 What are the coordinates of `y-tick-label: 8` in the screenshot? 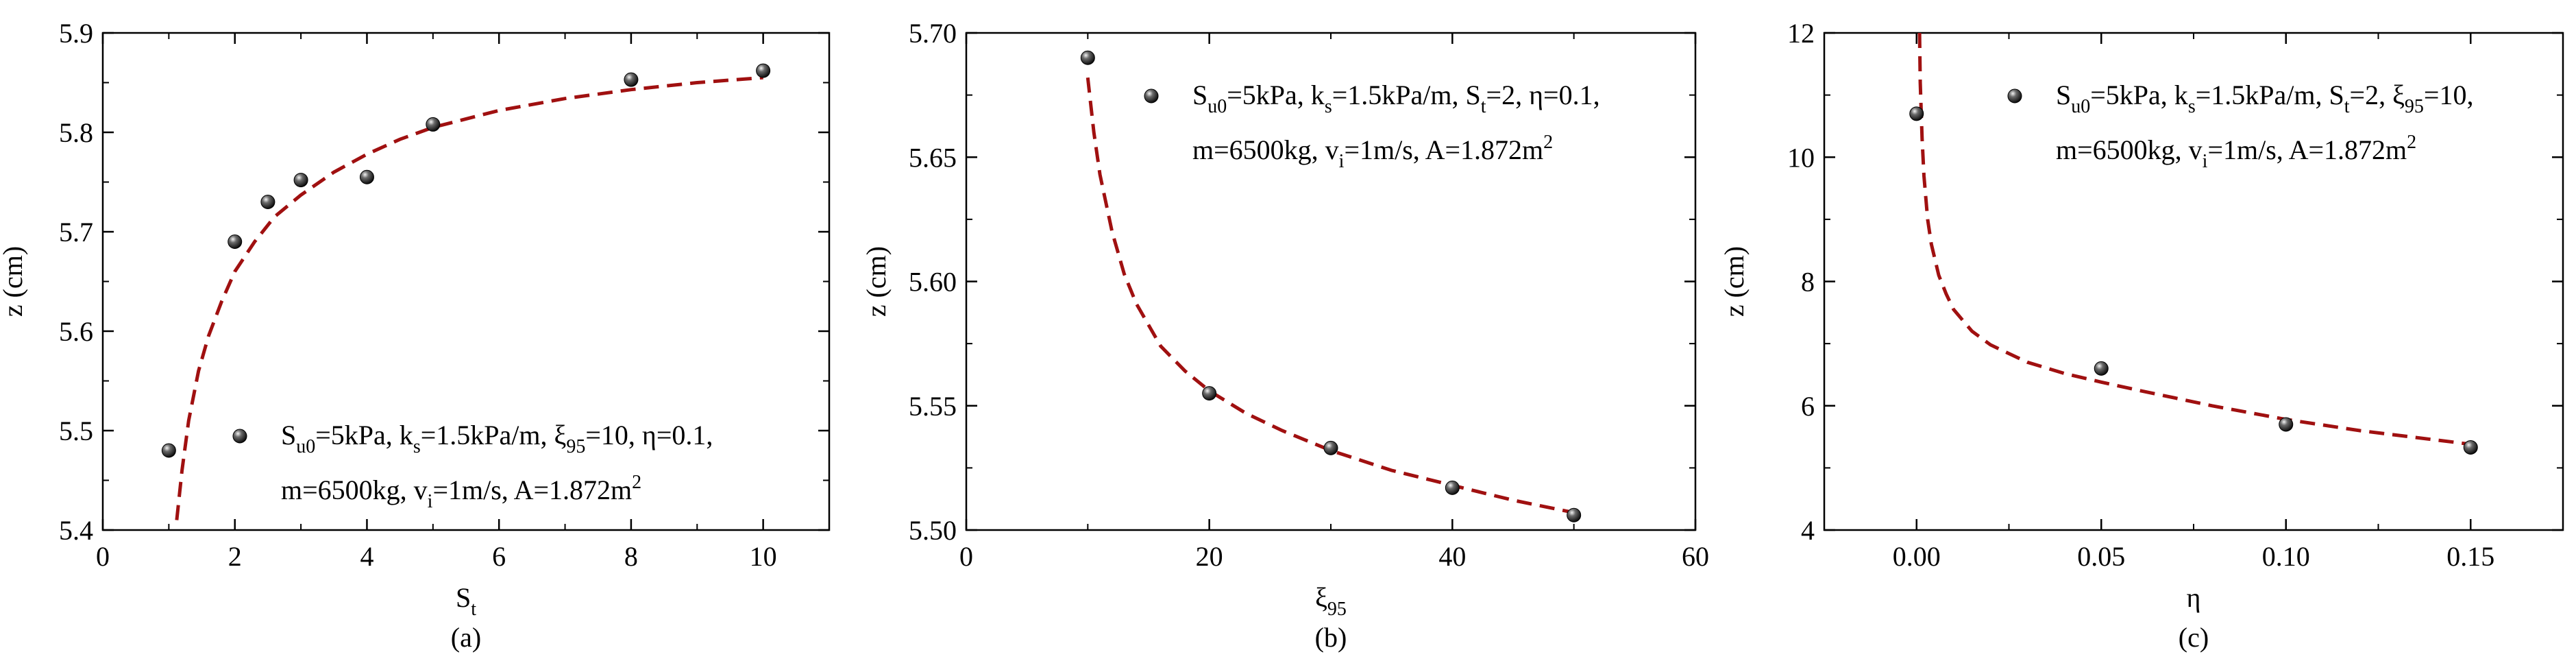 It's located at (1808, 282).